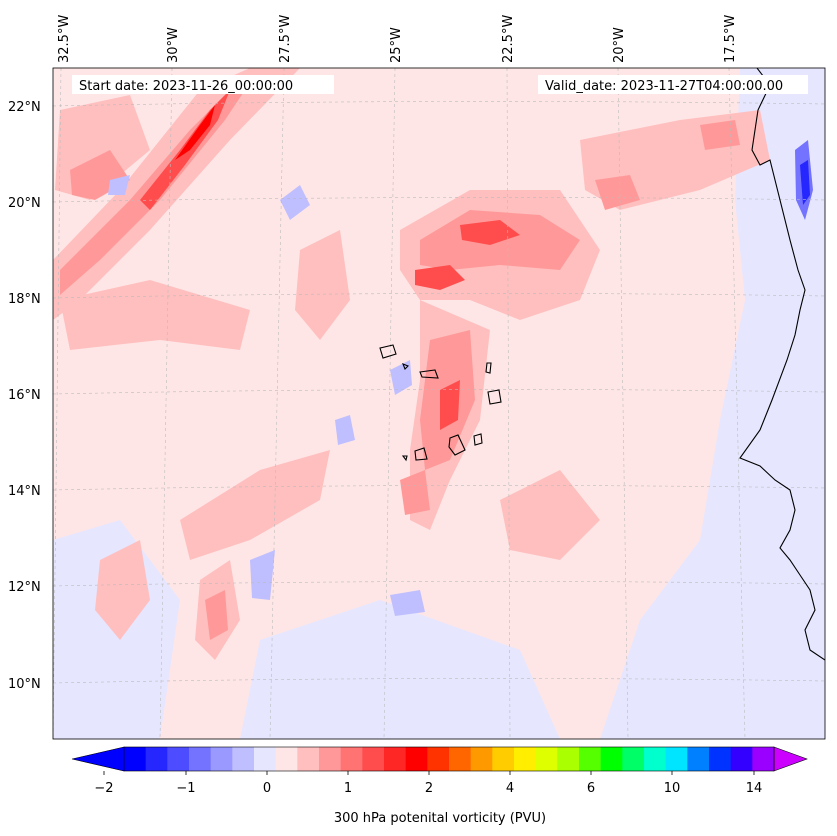 Image resolution: width=837 pixels, height=836 pixels. Describe the element at coordinates (619, 45) in the screenshot. I see `lon-label-20w: 20°W` at that location.